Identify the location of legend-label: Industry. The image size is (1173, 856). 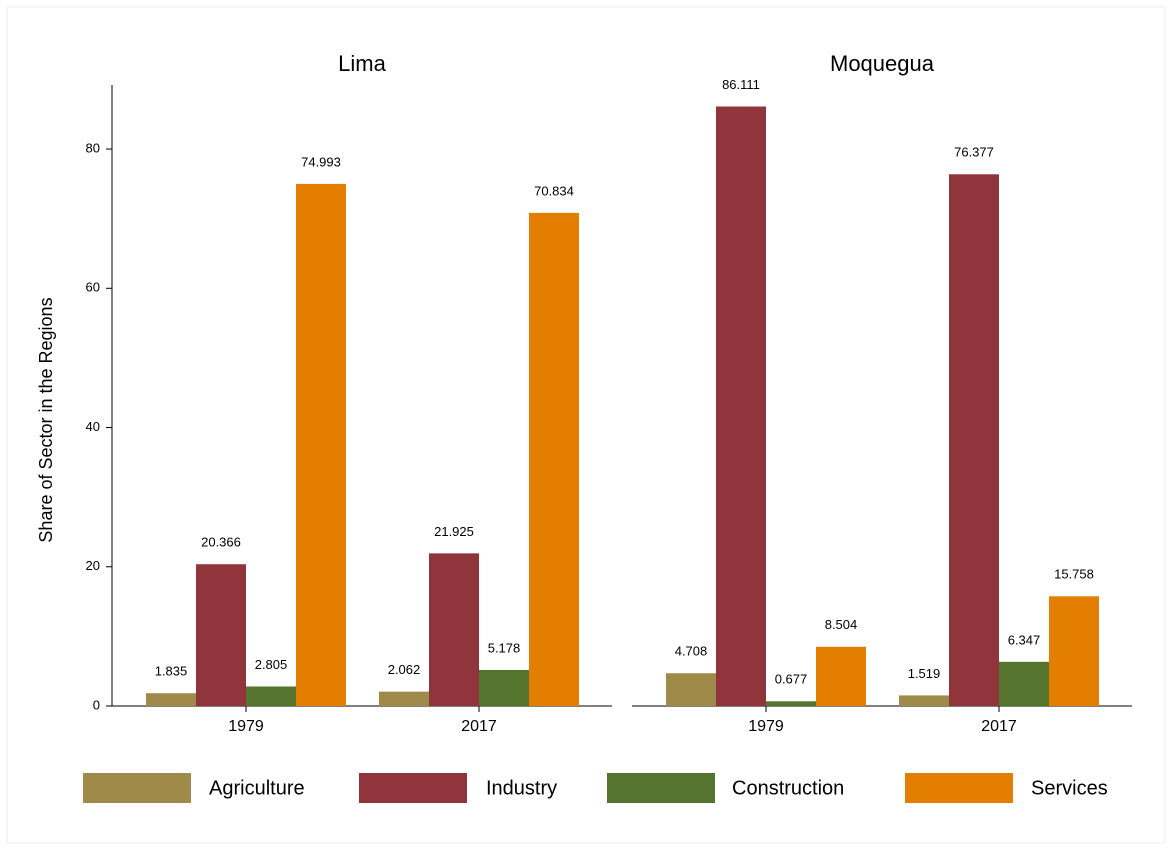
(521, 788).